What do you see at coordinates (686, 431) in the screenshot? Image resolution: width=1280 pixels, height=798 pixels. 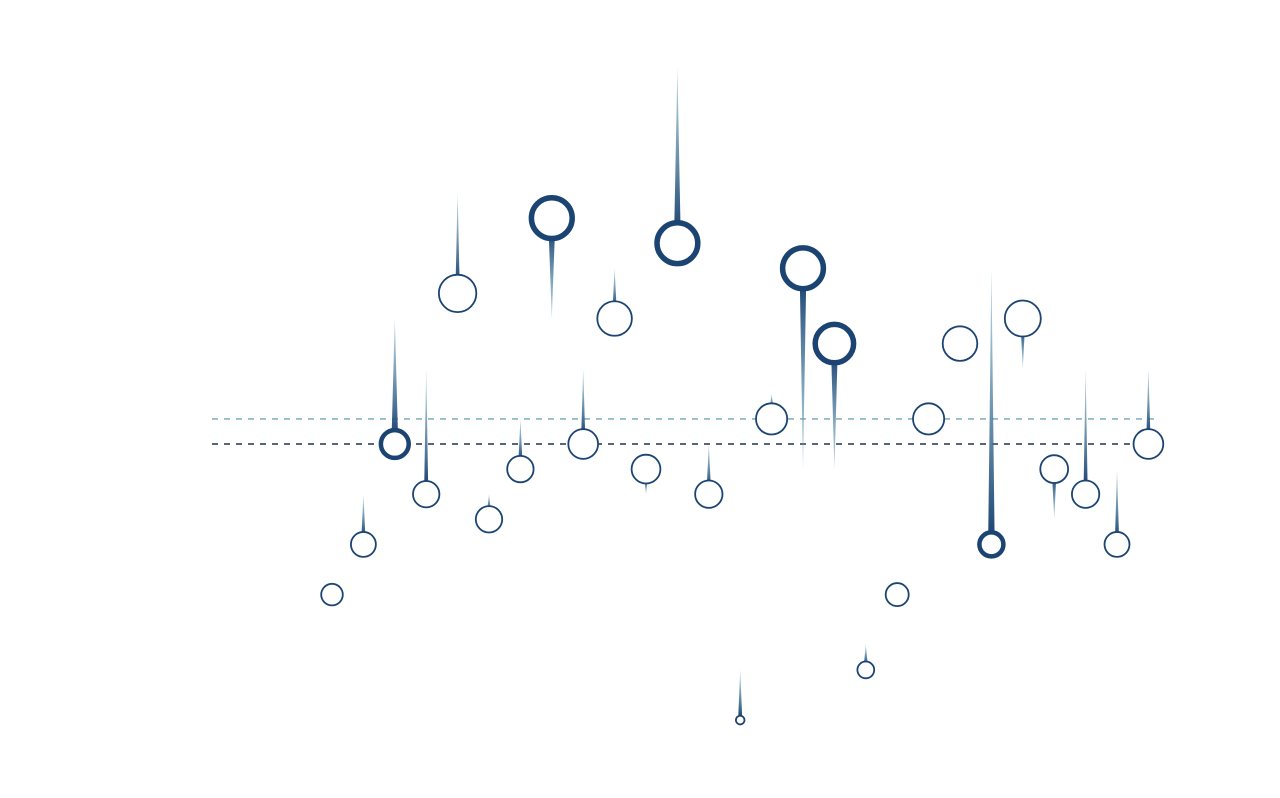 I see `reference-lines` at bounding box center [686, 431].